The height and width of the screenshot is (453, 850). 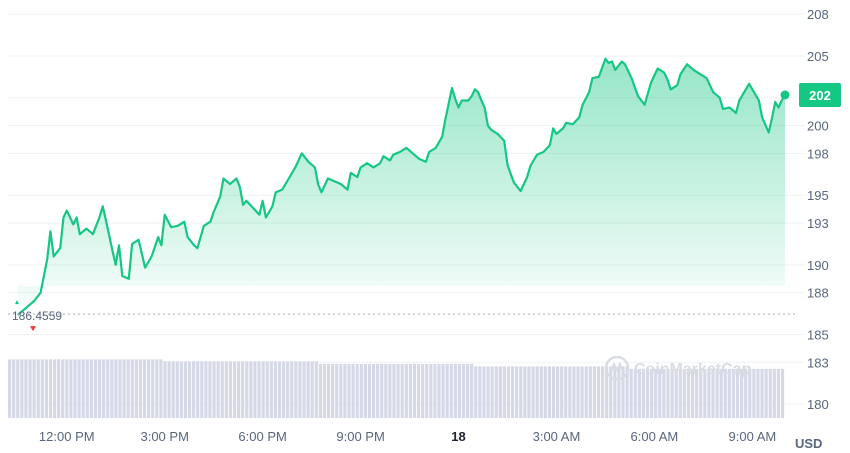 What do you see at coordinates (820, 95) in the screenshot?
I see `current-price-label: 202` at bounding box center [820, 95].